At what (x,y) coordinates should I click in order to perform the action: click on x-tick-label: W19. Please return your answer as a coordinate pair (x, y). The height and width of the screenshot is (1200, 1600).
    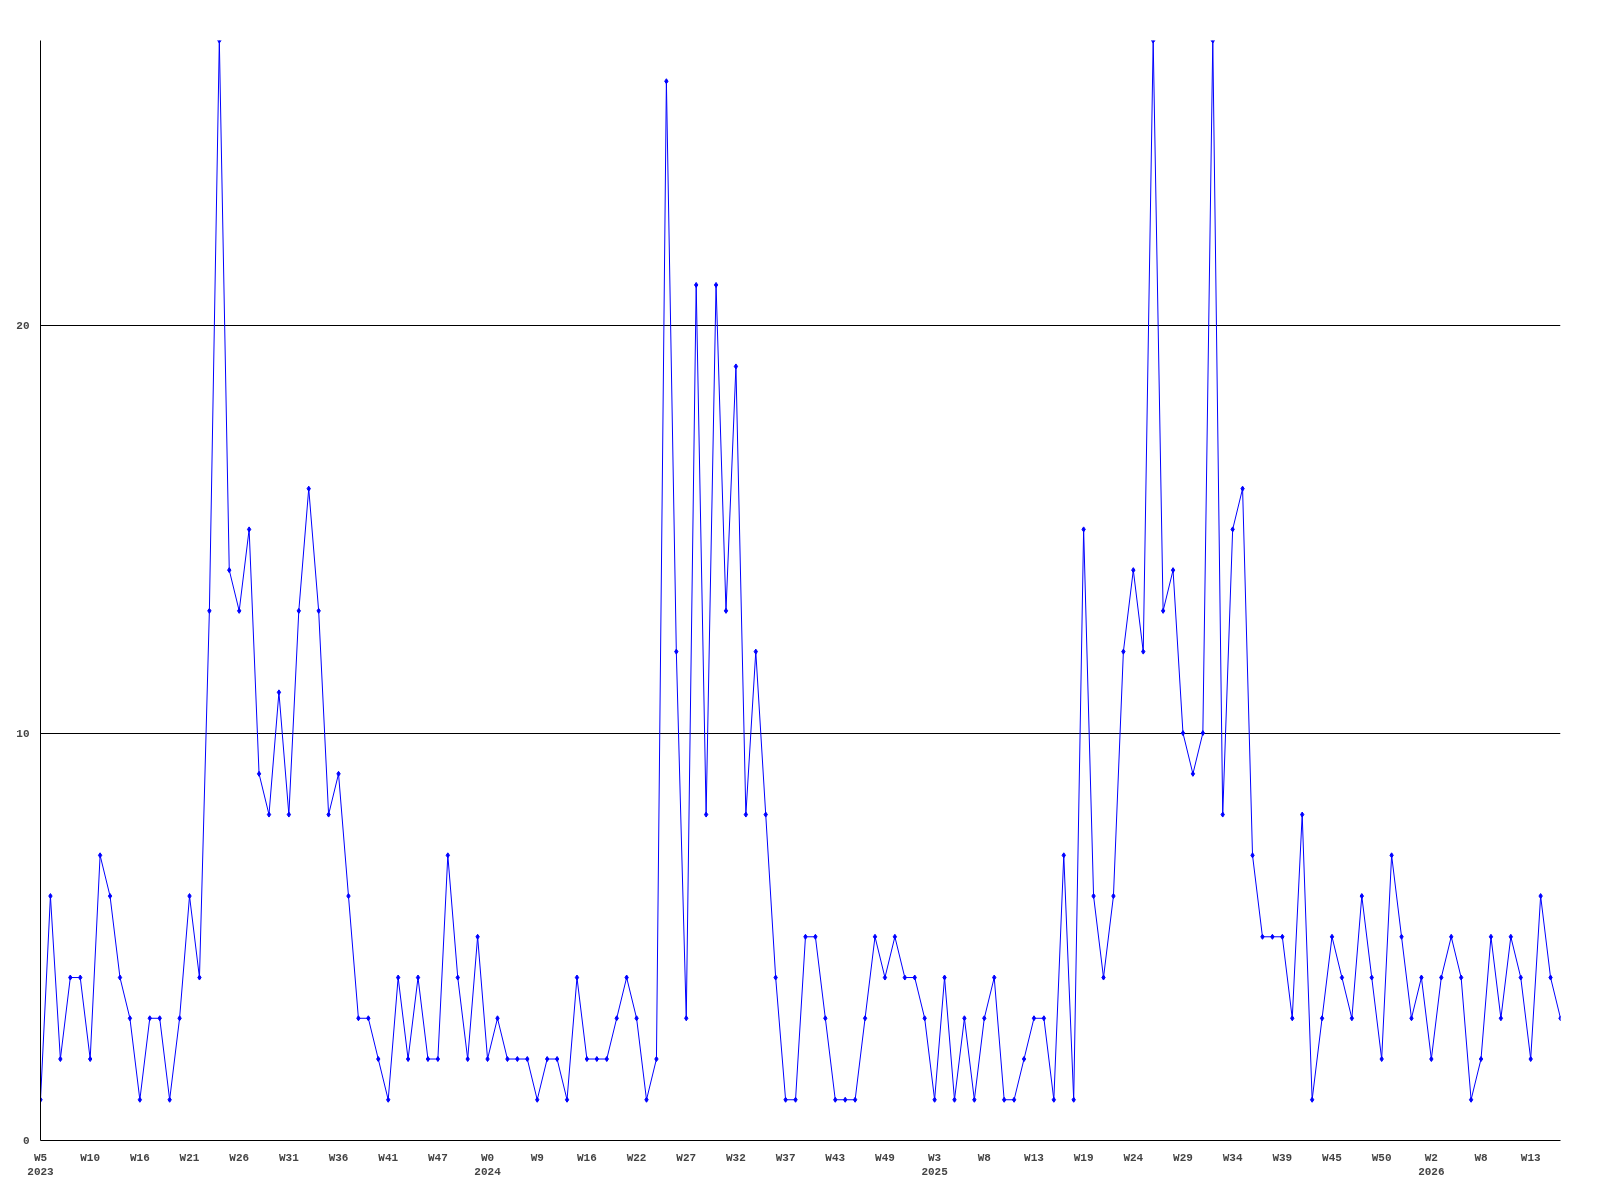
    Looking at the image, I should click on (1083, 1157).